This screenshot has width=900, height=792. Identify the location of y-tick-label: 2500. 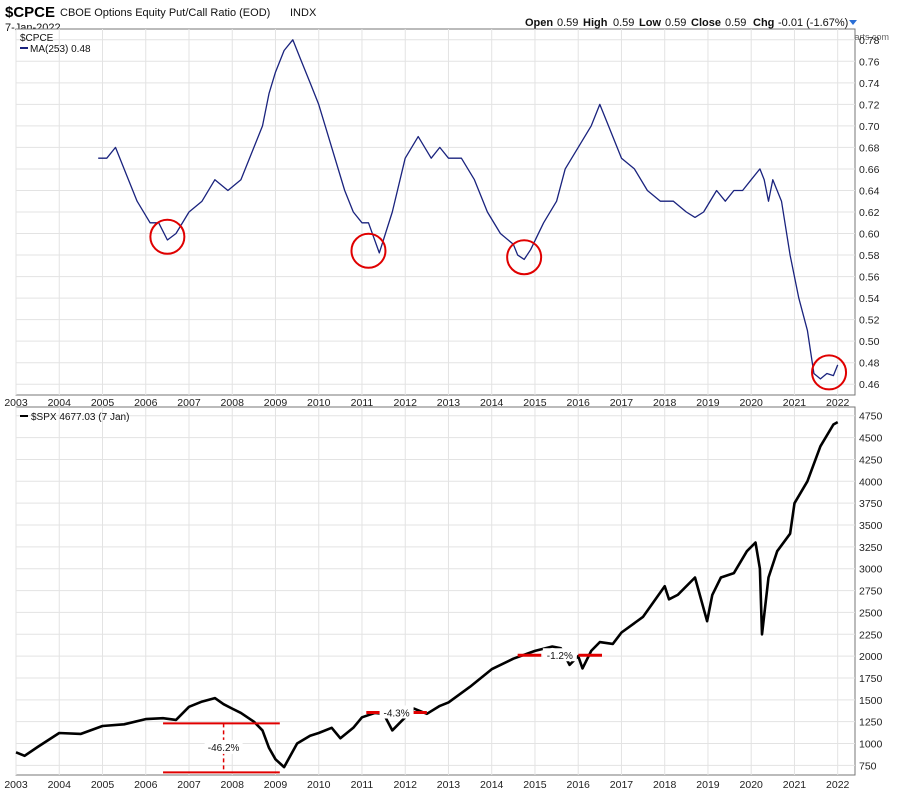
(871, 613).